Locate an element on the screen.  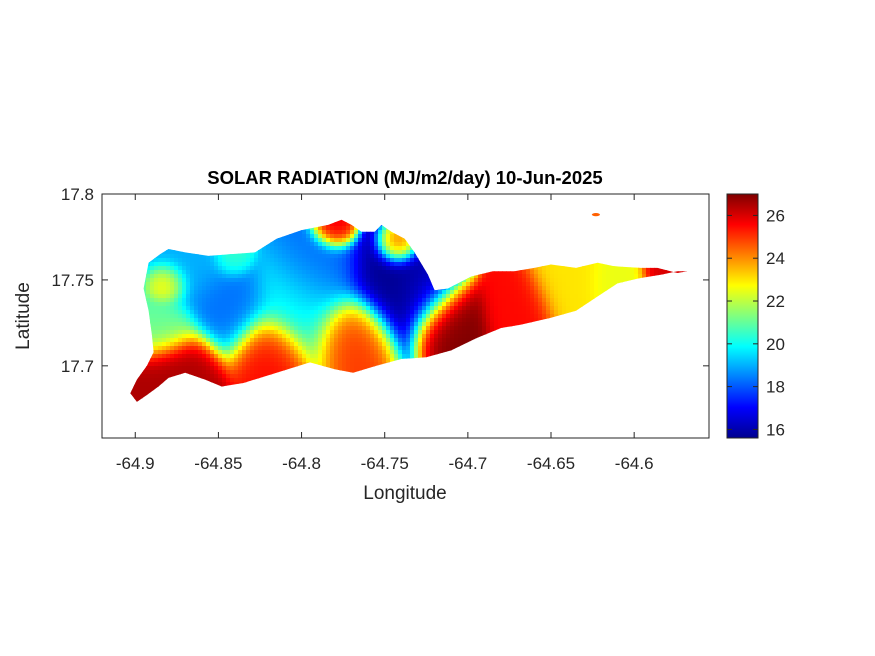
x-tick-label: -64.6 is located at coordinates (634, 463).